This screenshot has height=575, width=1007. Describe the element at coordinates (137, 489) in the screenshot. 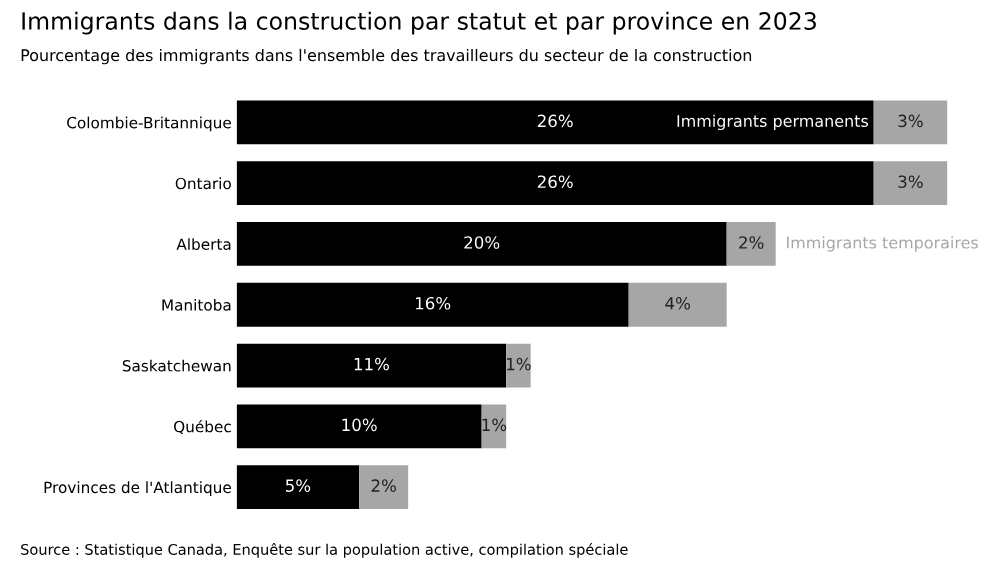

I see `y-tick-label: Provinces de l'Atlantique` at that location.